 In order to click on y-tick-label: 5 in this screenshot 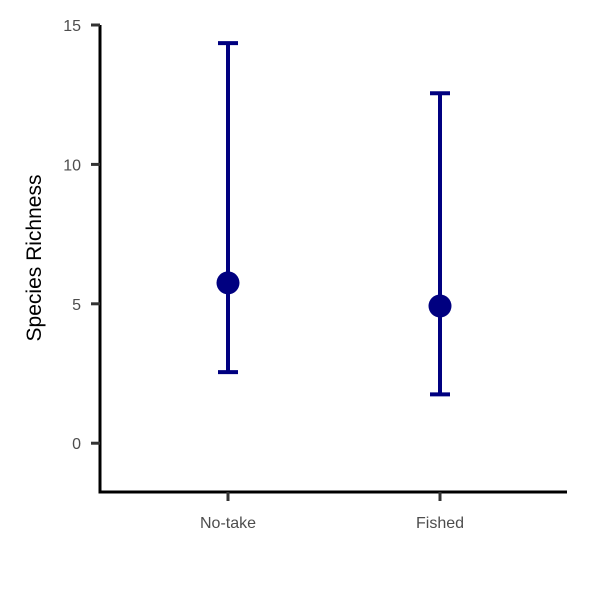, I will do `click(76, 305)`.